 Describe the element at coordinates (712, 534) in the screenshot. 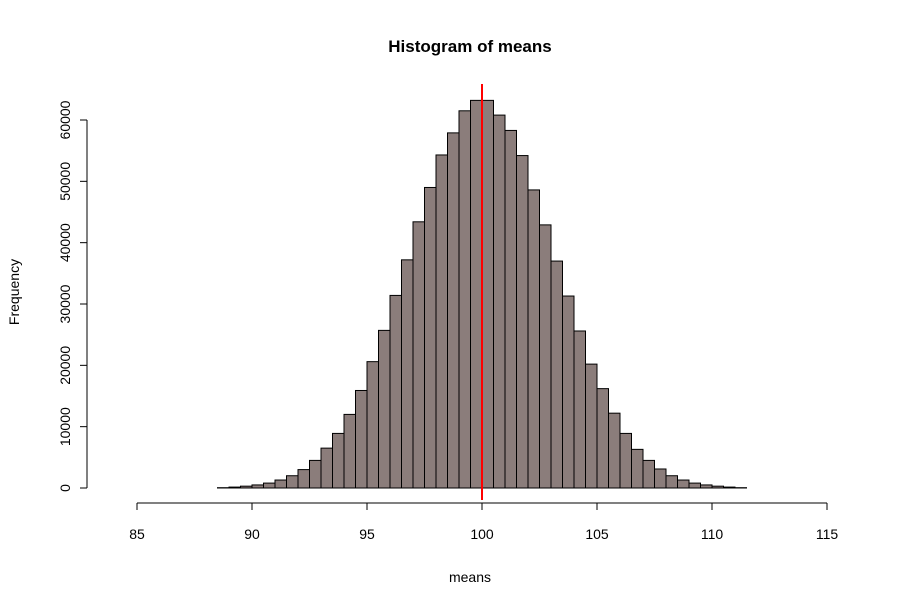

I see `x-tick-label: 110` at that location.